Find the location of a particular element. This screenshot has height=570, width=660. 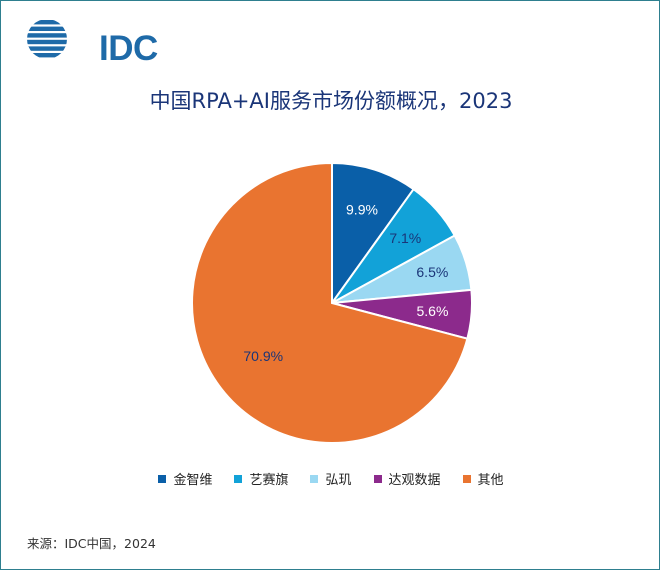

chart-title: 中国RPA+AI服务市场份额概况，2023 is located at coordinates (331, 101).